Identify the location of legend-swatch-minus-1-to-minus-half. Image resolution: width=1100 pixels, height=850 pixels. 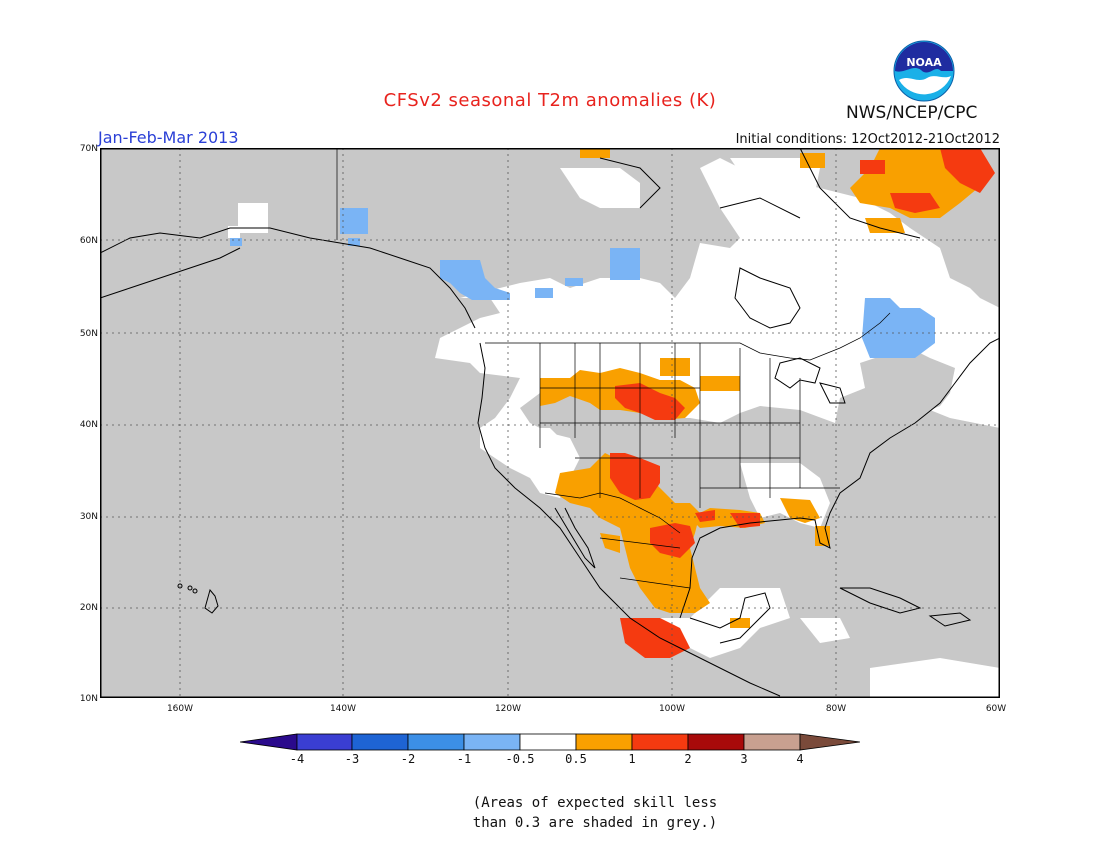
(492, 742).